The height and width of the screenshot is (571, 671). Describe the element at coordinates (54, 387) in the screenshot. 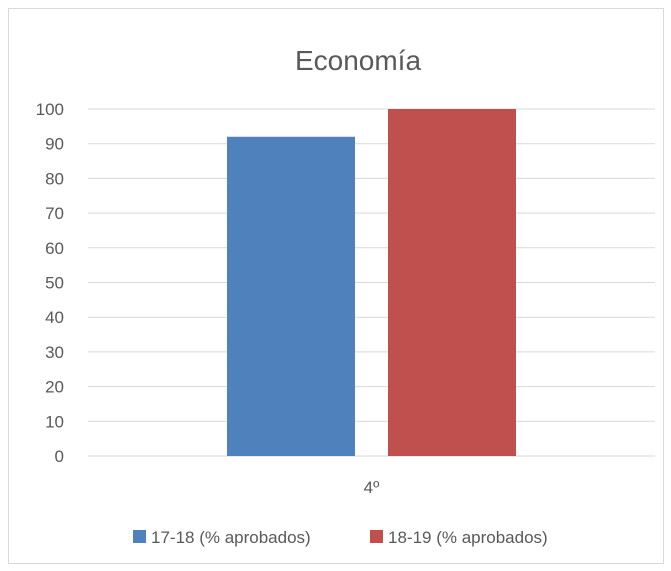

I see `y-tick-label: 20` at that location.